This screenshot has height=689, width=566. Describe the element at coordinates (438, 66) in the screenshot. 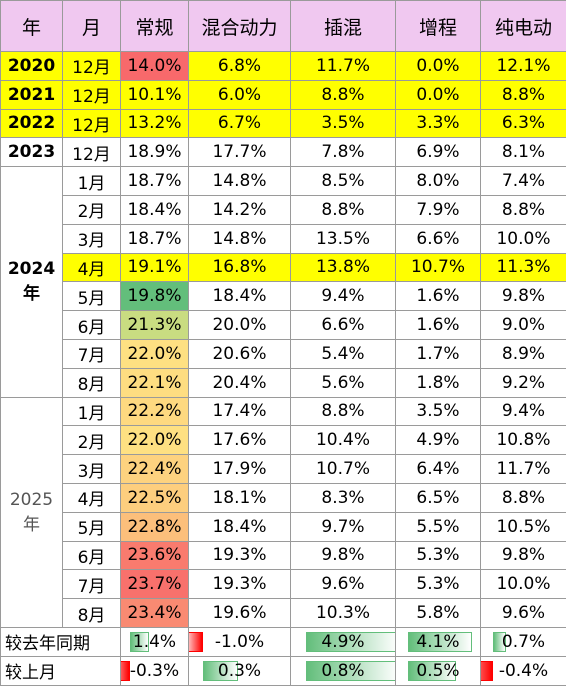

I see `value-cell: 0.0%` at that location.